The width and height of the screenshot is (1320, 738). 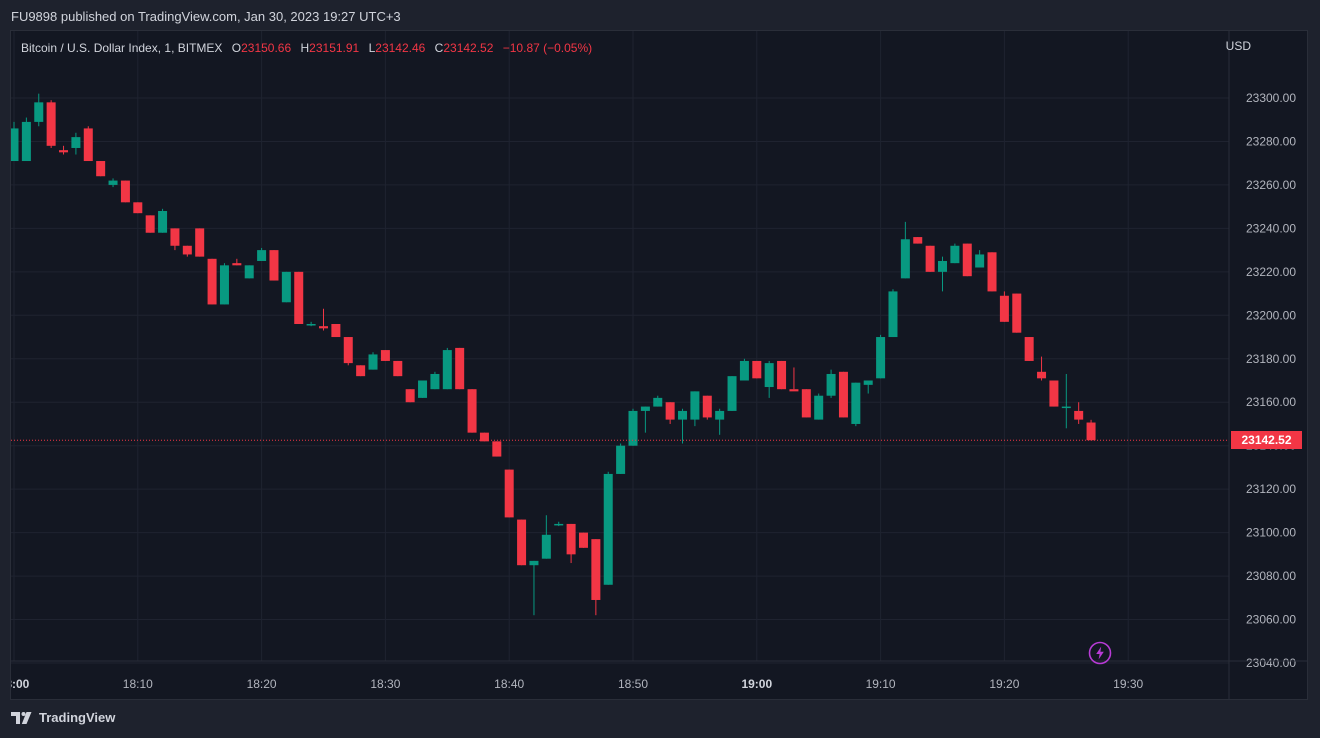 I want to click on low-value: 23142.46, so click(x=400, y=48).